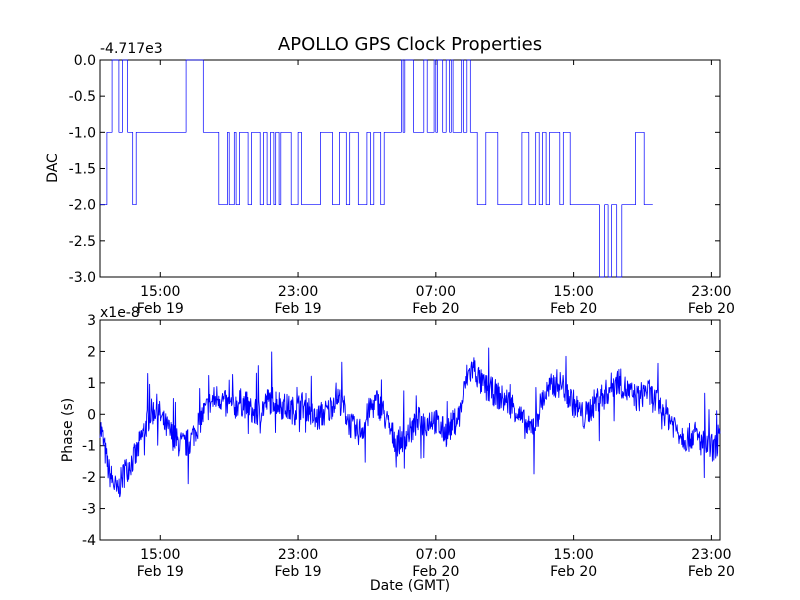 The height and width of the screenshot is (600, 800). Describe the element at coordinates (89, 478) in the screenshot. I see `y-tick-label: -2` at that location.